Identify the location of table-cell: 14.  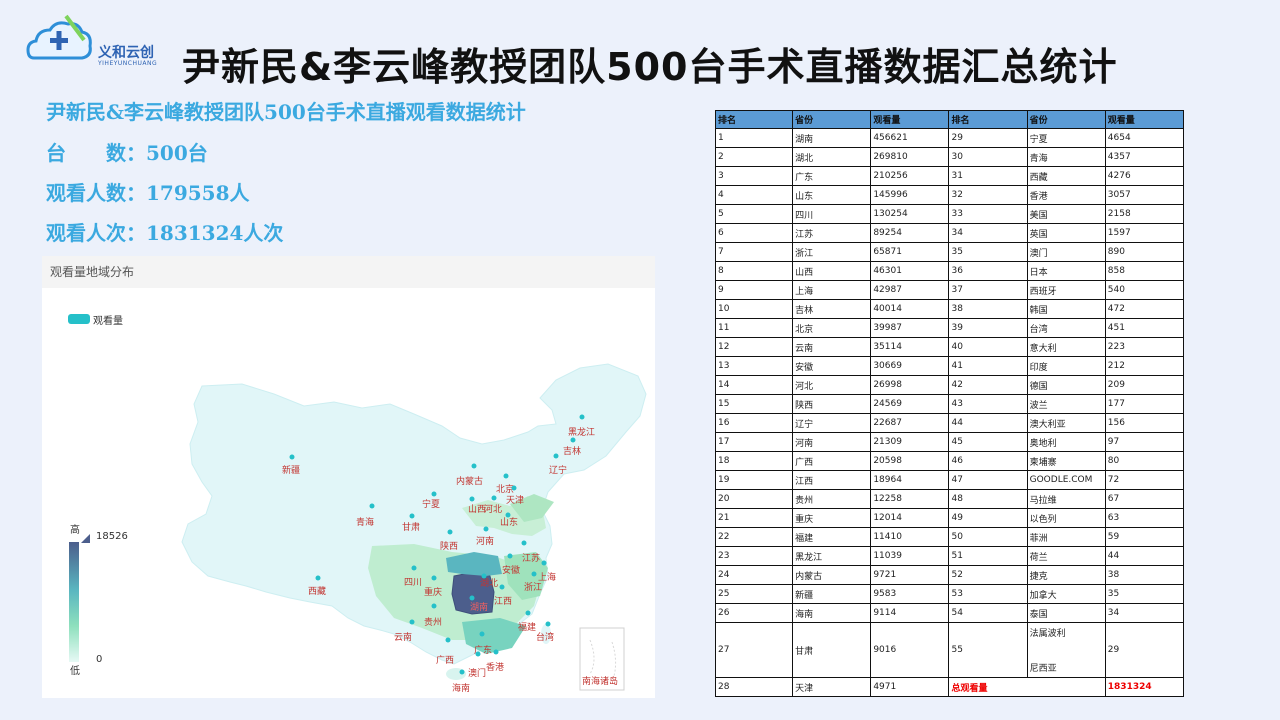
(754, 385).